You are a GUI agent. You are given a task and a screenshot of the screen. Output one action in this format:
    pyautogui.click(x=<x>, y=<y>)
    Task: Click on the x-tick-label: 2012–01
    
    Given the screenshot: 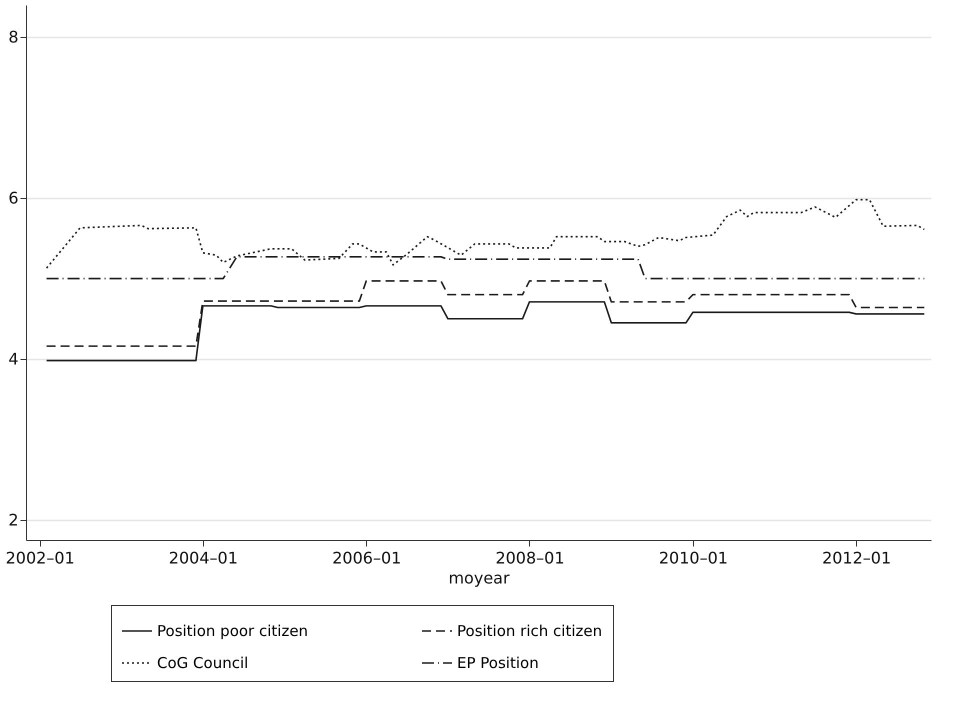 What is the action you would take?
    pyautogui.click(x=857, y=558)
    